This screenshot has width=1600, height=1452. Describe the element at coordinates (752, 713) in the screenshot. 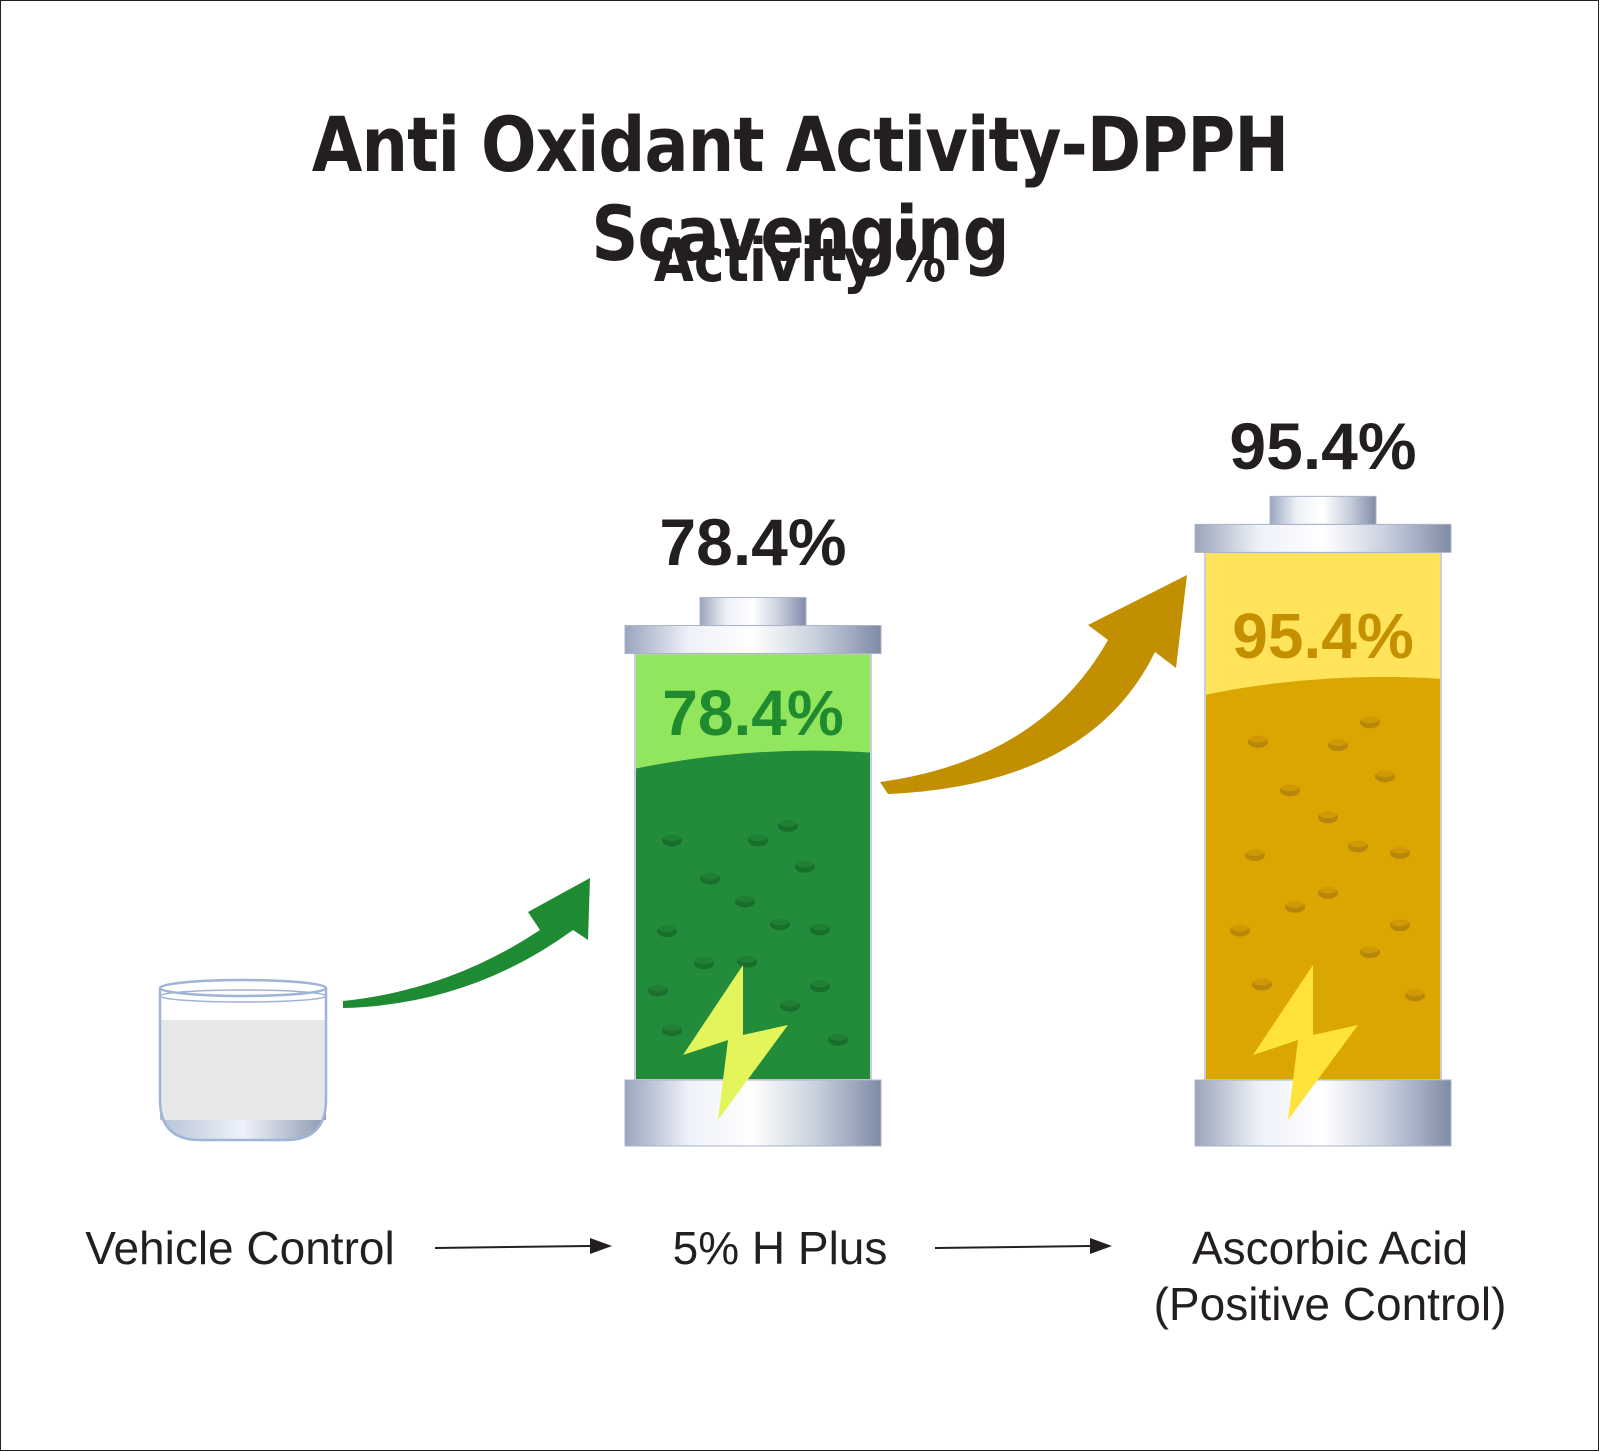

I see `inner-label-h-plus: 78.4%` at that location.